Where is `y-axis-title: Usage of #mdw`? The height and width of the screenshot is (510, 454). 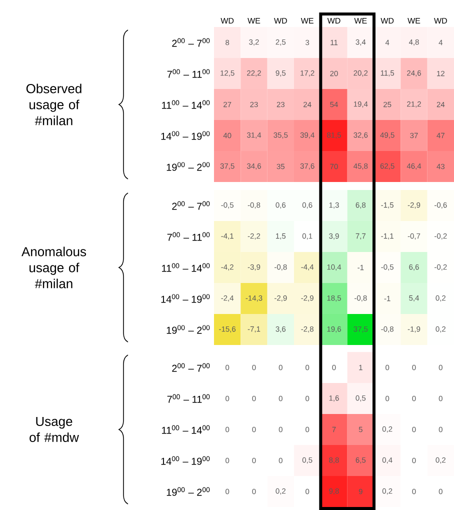
y-axis-title: Usage of #mdw is located at coordinates (54, 429).